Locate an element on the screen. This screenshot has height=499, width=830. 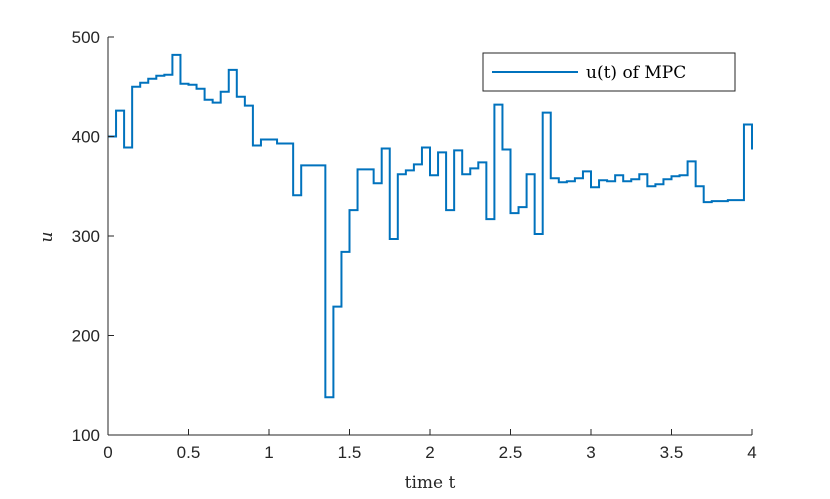
x-tick-label: 3.5 is located at coordinates (672, 452).